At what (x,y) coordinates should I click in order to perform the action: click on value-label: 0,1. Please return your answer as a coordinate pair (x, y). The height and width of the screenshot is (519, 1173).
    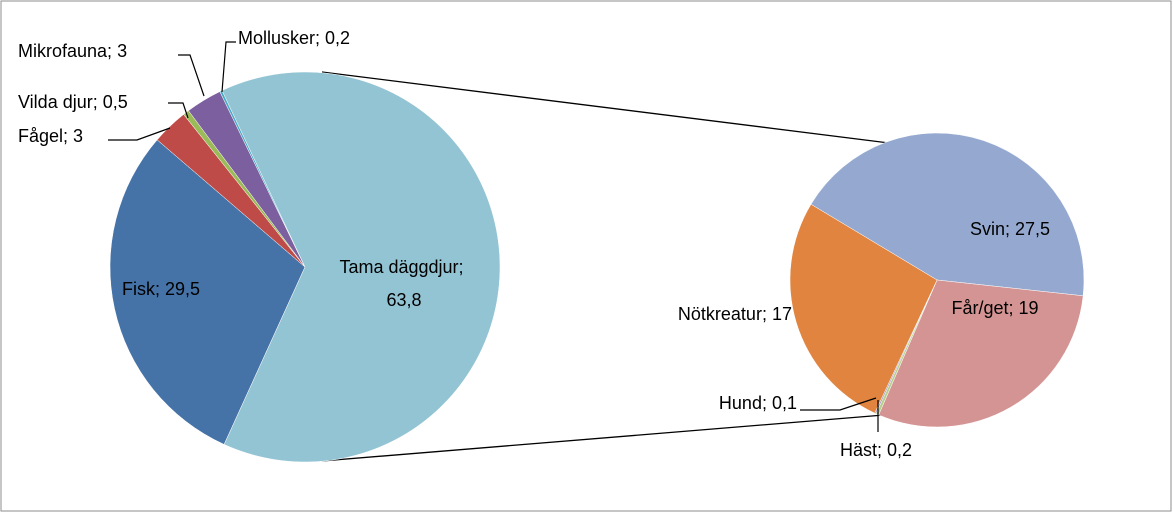
    Looking at the image, I should click on (784, 403).